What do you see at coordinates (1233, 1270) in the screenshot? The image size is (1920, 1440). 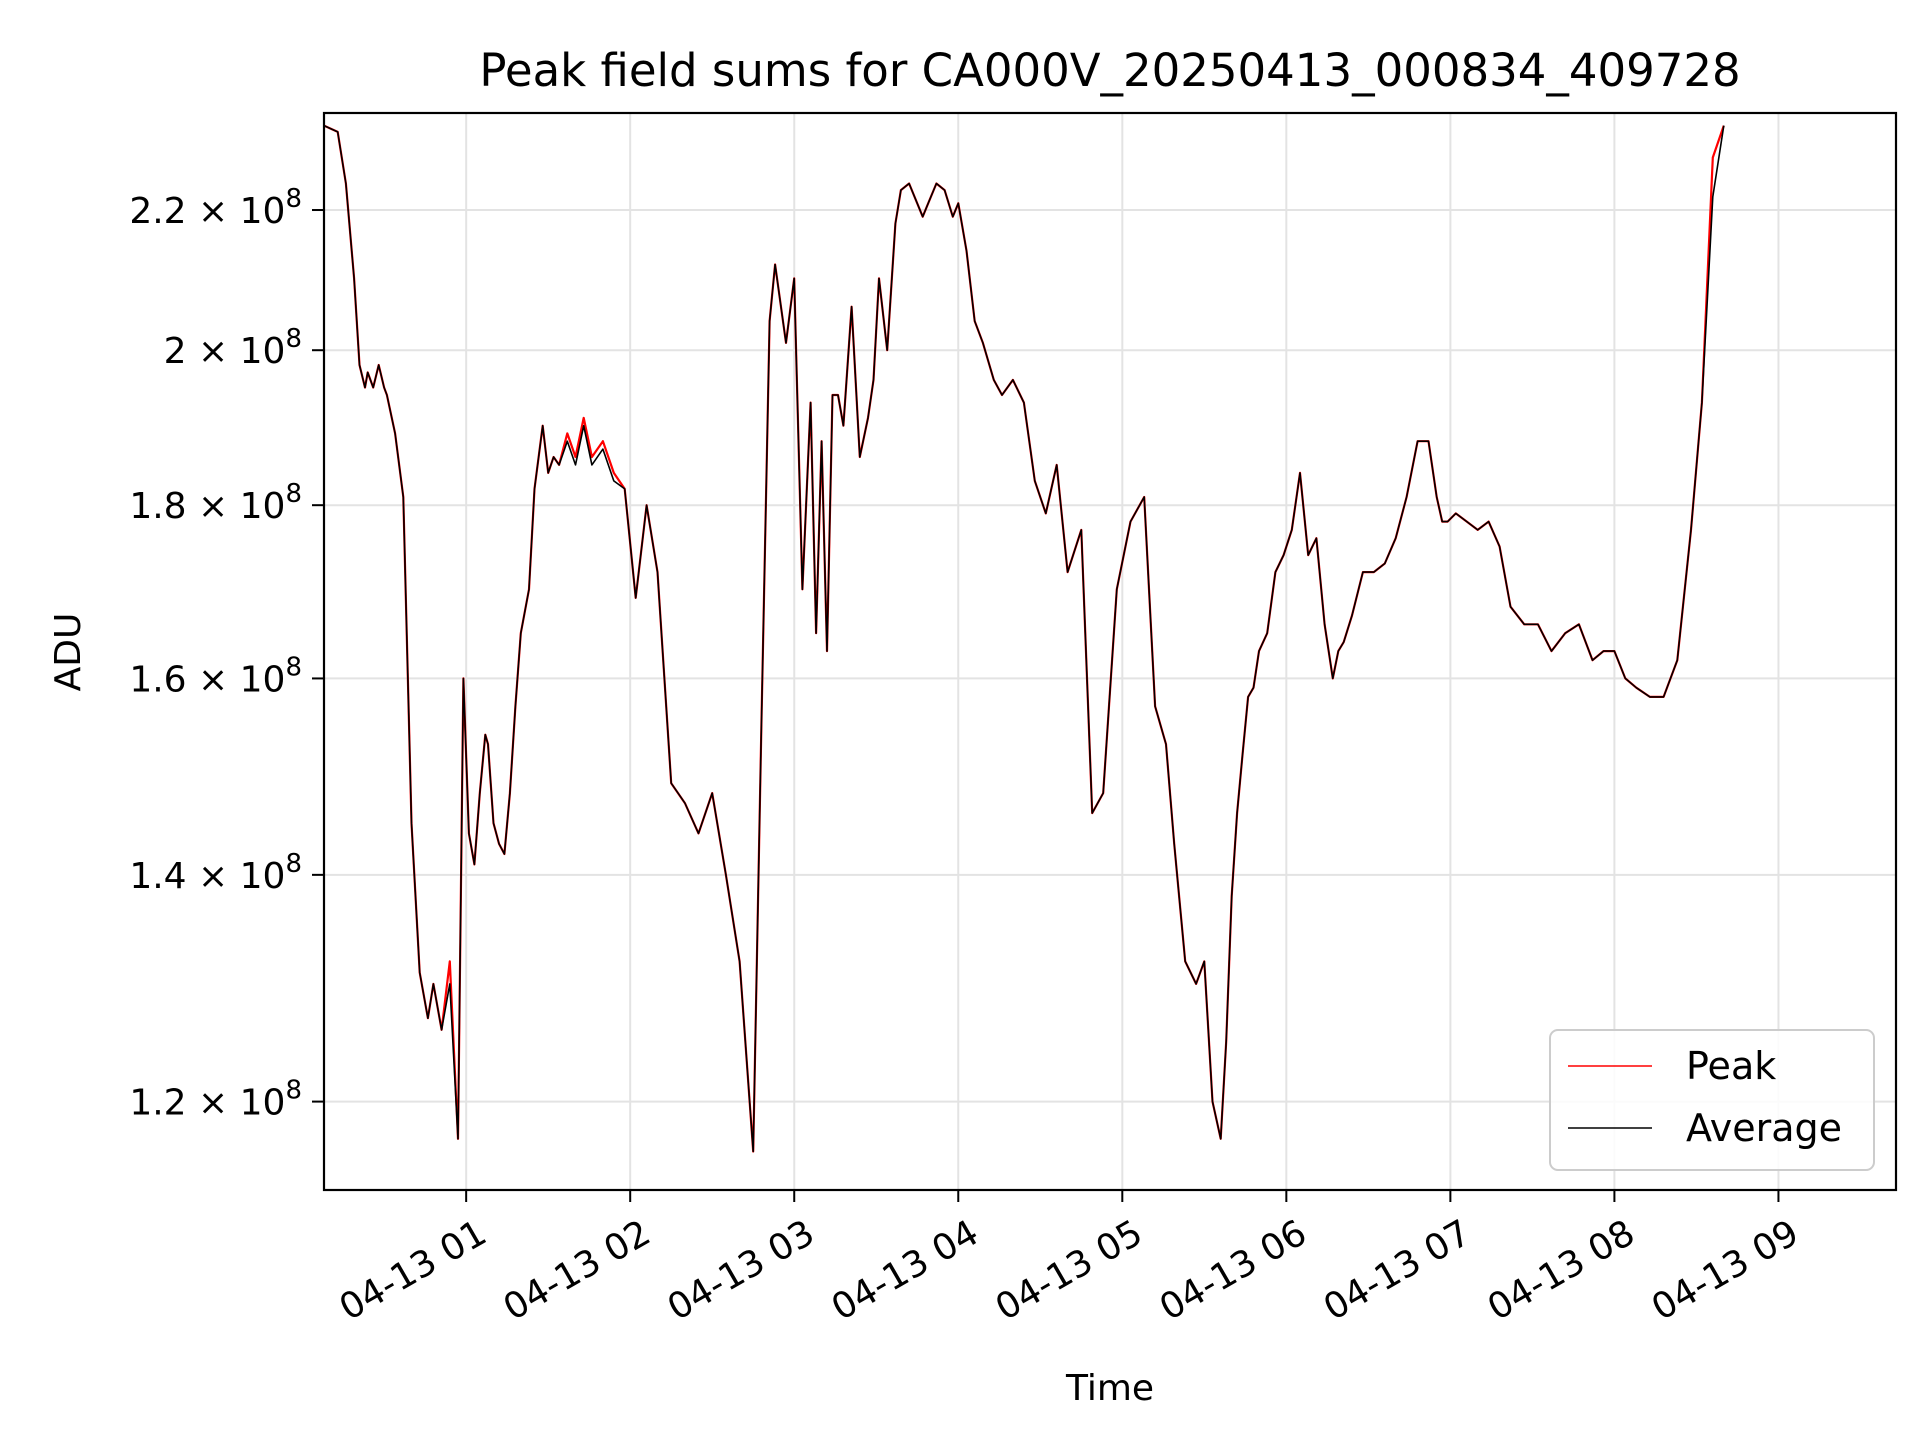 I see `x-tick-label: 04-13 06` at bounding box center [1233, 1270].